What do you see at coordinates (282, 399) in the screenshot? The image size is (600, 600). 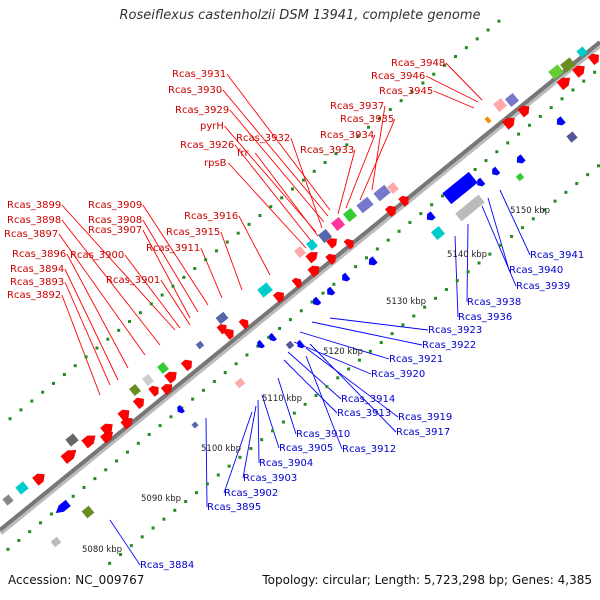 I see `scale-label: 5110 kbp` at bounding box center [282, 399].